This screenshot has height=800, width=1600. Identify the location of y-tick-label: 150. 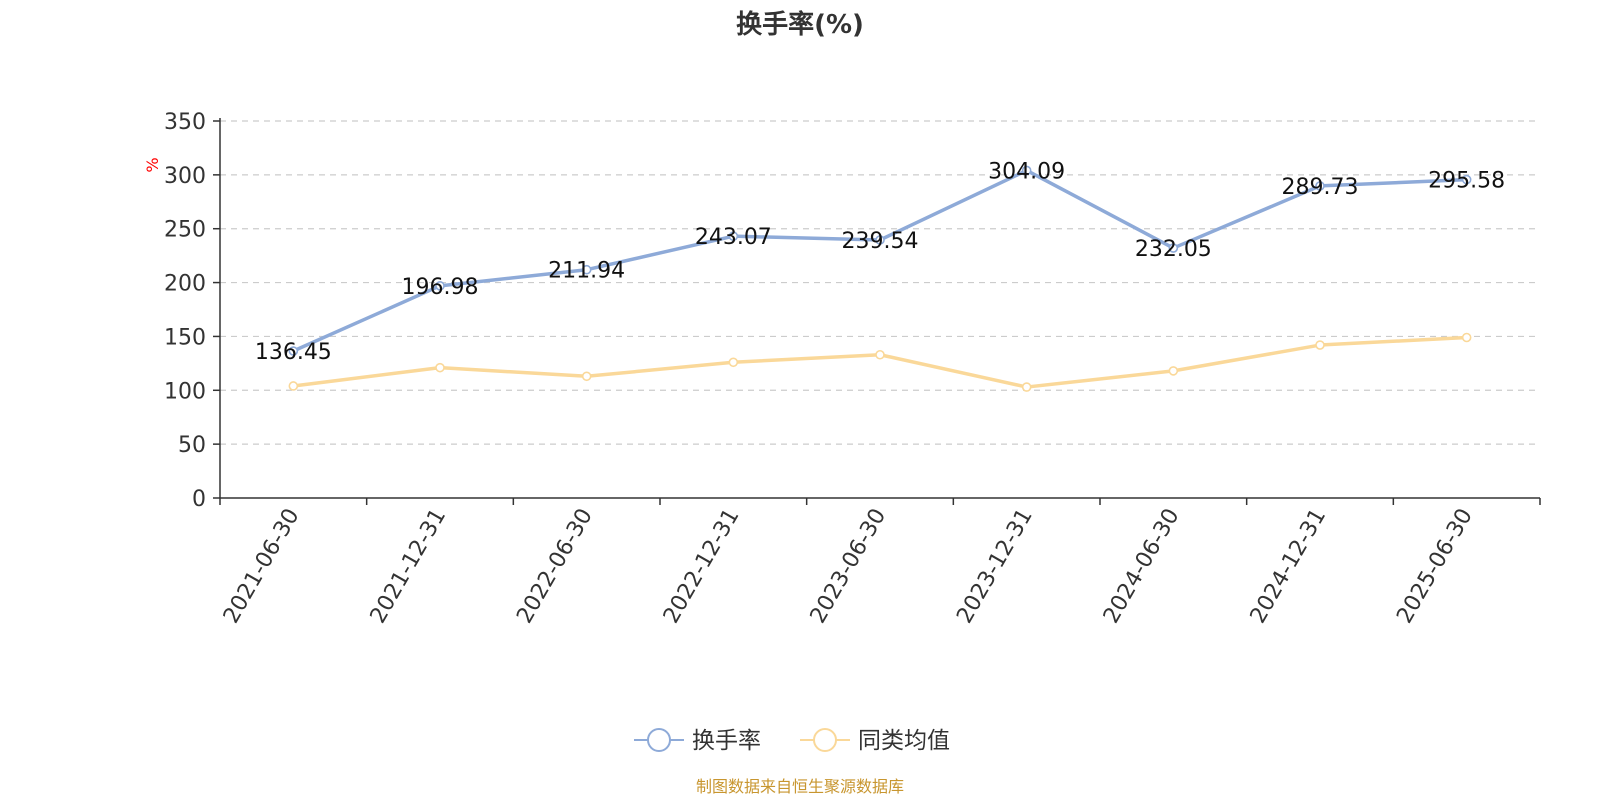
(185, 337).